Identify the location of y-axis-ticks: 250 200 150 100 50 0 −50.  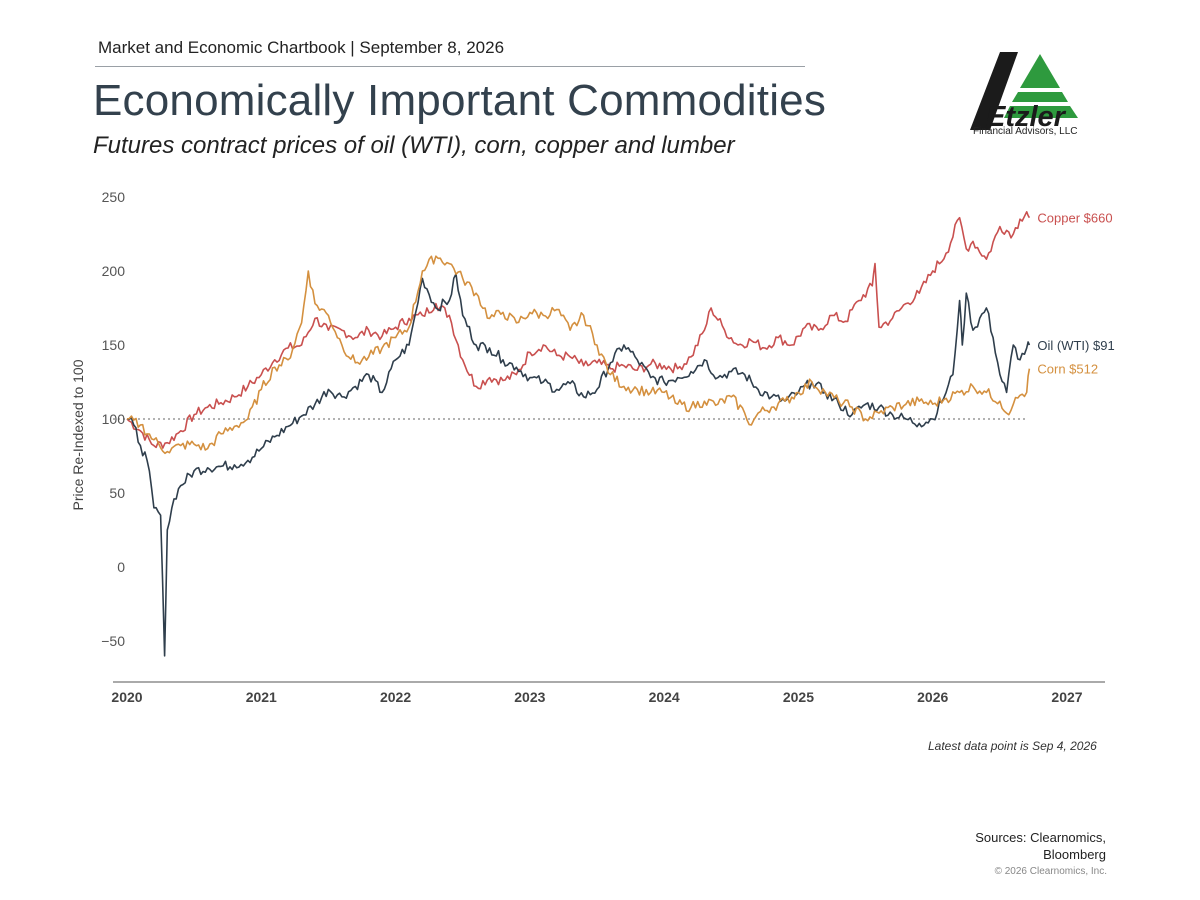
(113, 419).